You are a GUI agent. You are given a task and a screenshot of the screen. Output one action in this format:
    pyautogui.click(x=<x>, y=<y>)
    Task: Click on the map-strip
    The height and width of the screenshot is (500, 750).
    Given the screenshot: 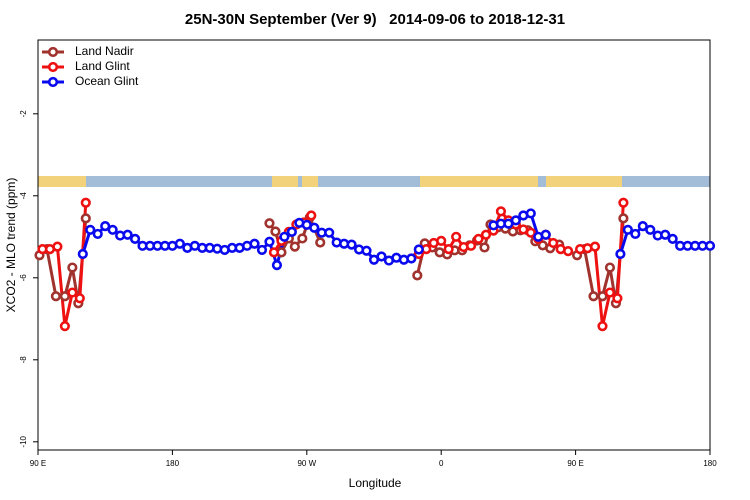 What is the action you would take?
    pyautogui.click(x=374, y=181)
    